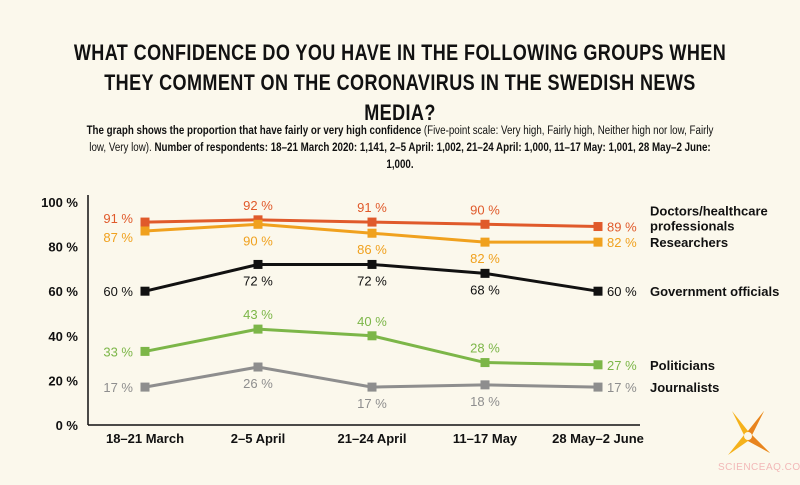 This screenshot has height=485, width=800. I want to click on data-label: 86 %, so click(372, 249).